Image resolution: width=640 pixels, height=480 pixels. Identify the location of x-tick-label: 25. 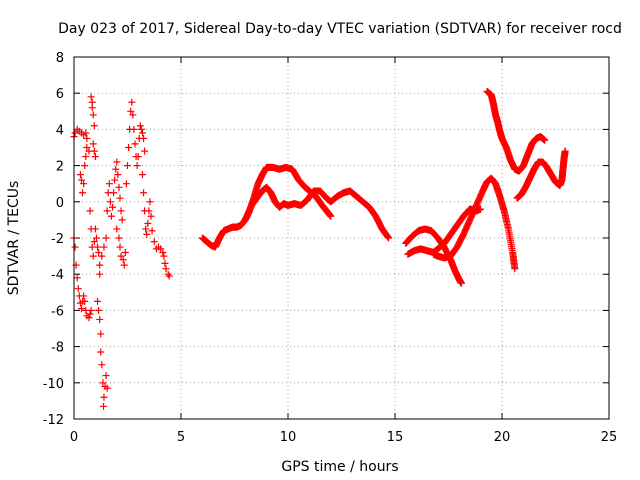
(609, 437).